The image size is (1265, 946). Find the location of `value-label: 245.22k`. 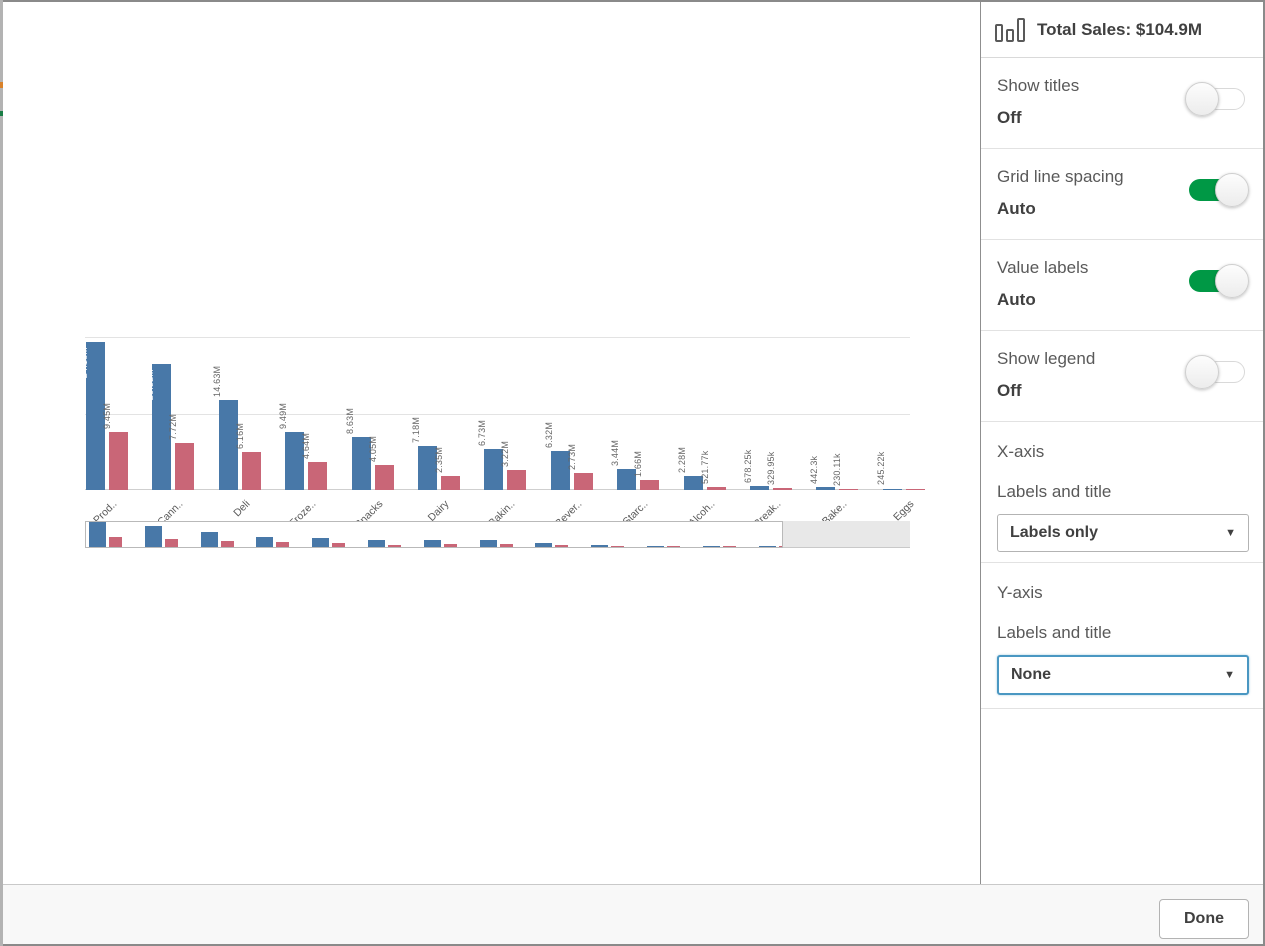

value-label: 245.22k is located at coordinates (880, 469).